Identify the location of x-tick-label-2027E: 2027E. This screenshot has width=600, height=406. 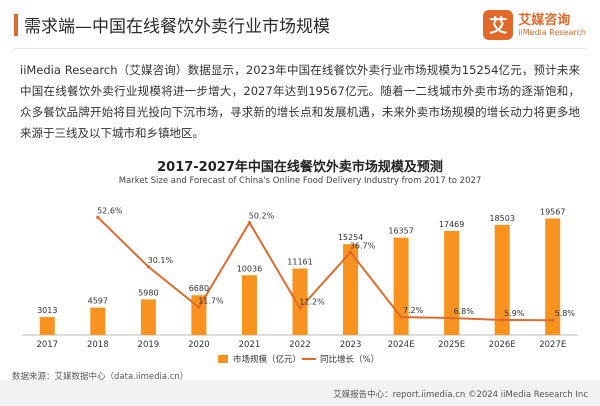
(552, 345).